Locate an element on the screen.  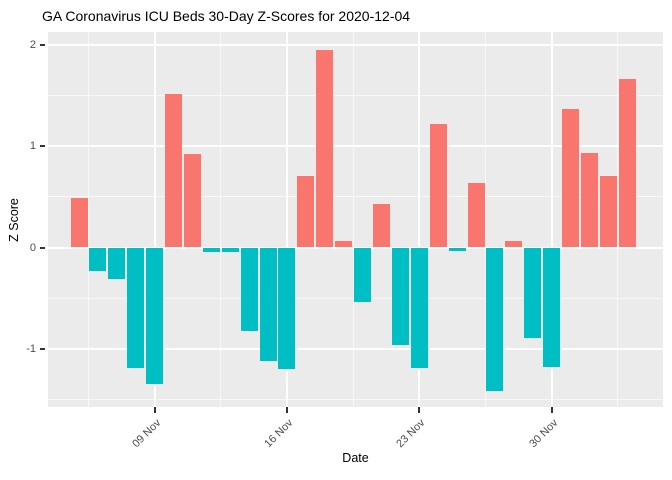
y-tick-label: -1 is located at coordinates (31, 349).